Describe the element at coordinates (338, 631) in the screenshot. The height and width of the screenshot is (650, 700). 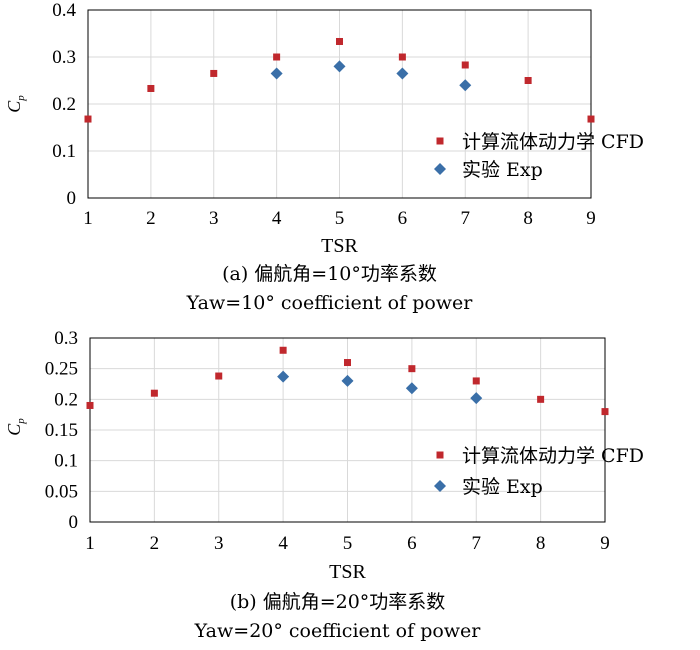
I see `caption-subtitle: Yaw=20° coefficient of power` at that location.